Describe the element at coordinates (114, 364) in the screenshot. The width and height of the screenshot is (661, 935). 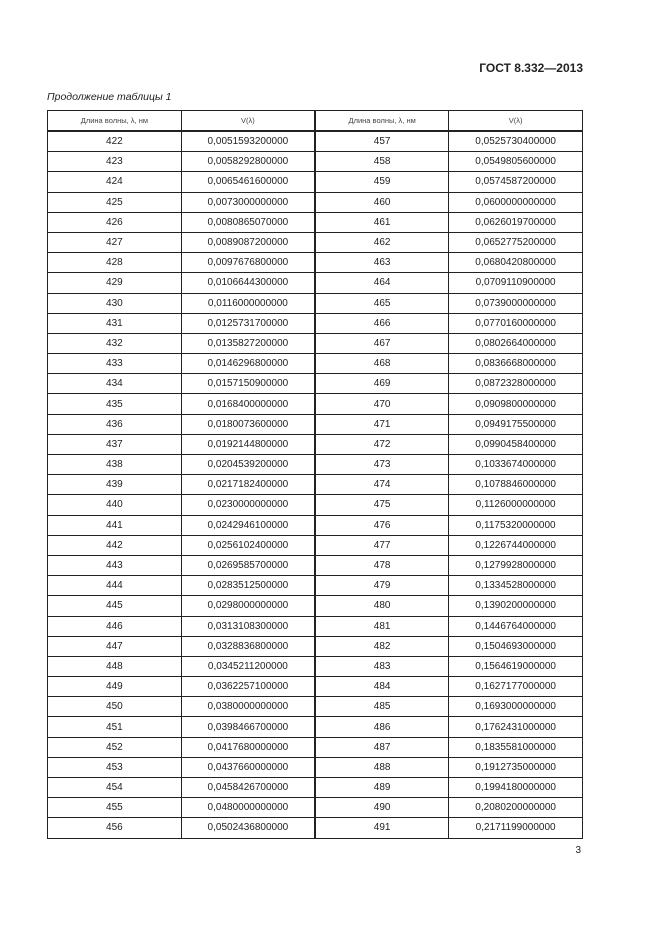
I see `wavelength-cell: 433` at that location.